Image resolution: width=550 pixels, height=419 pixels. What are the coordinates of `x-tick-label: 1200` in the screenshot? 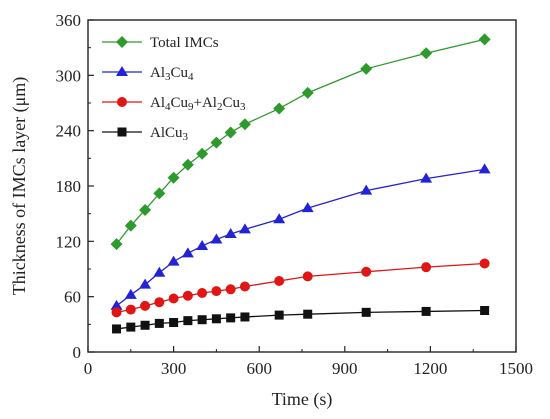 It's located at (430, 368).